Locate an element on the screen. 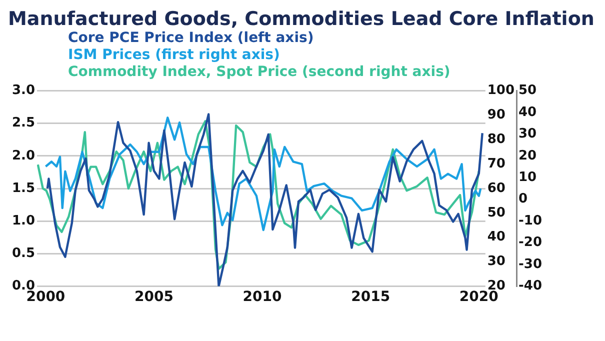 Image resolution: width=605 pixels, height=341 pixels. y-tick-label: 3.0 is located at coordinates (24, 90).